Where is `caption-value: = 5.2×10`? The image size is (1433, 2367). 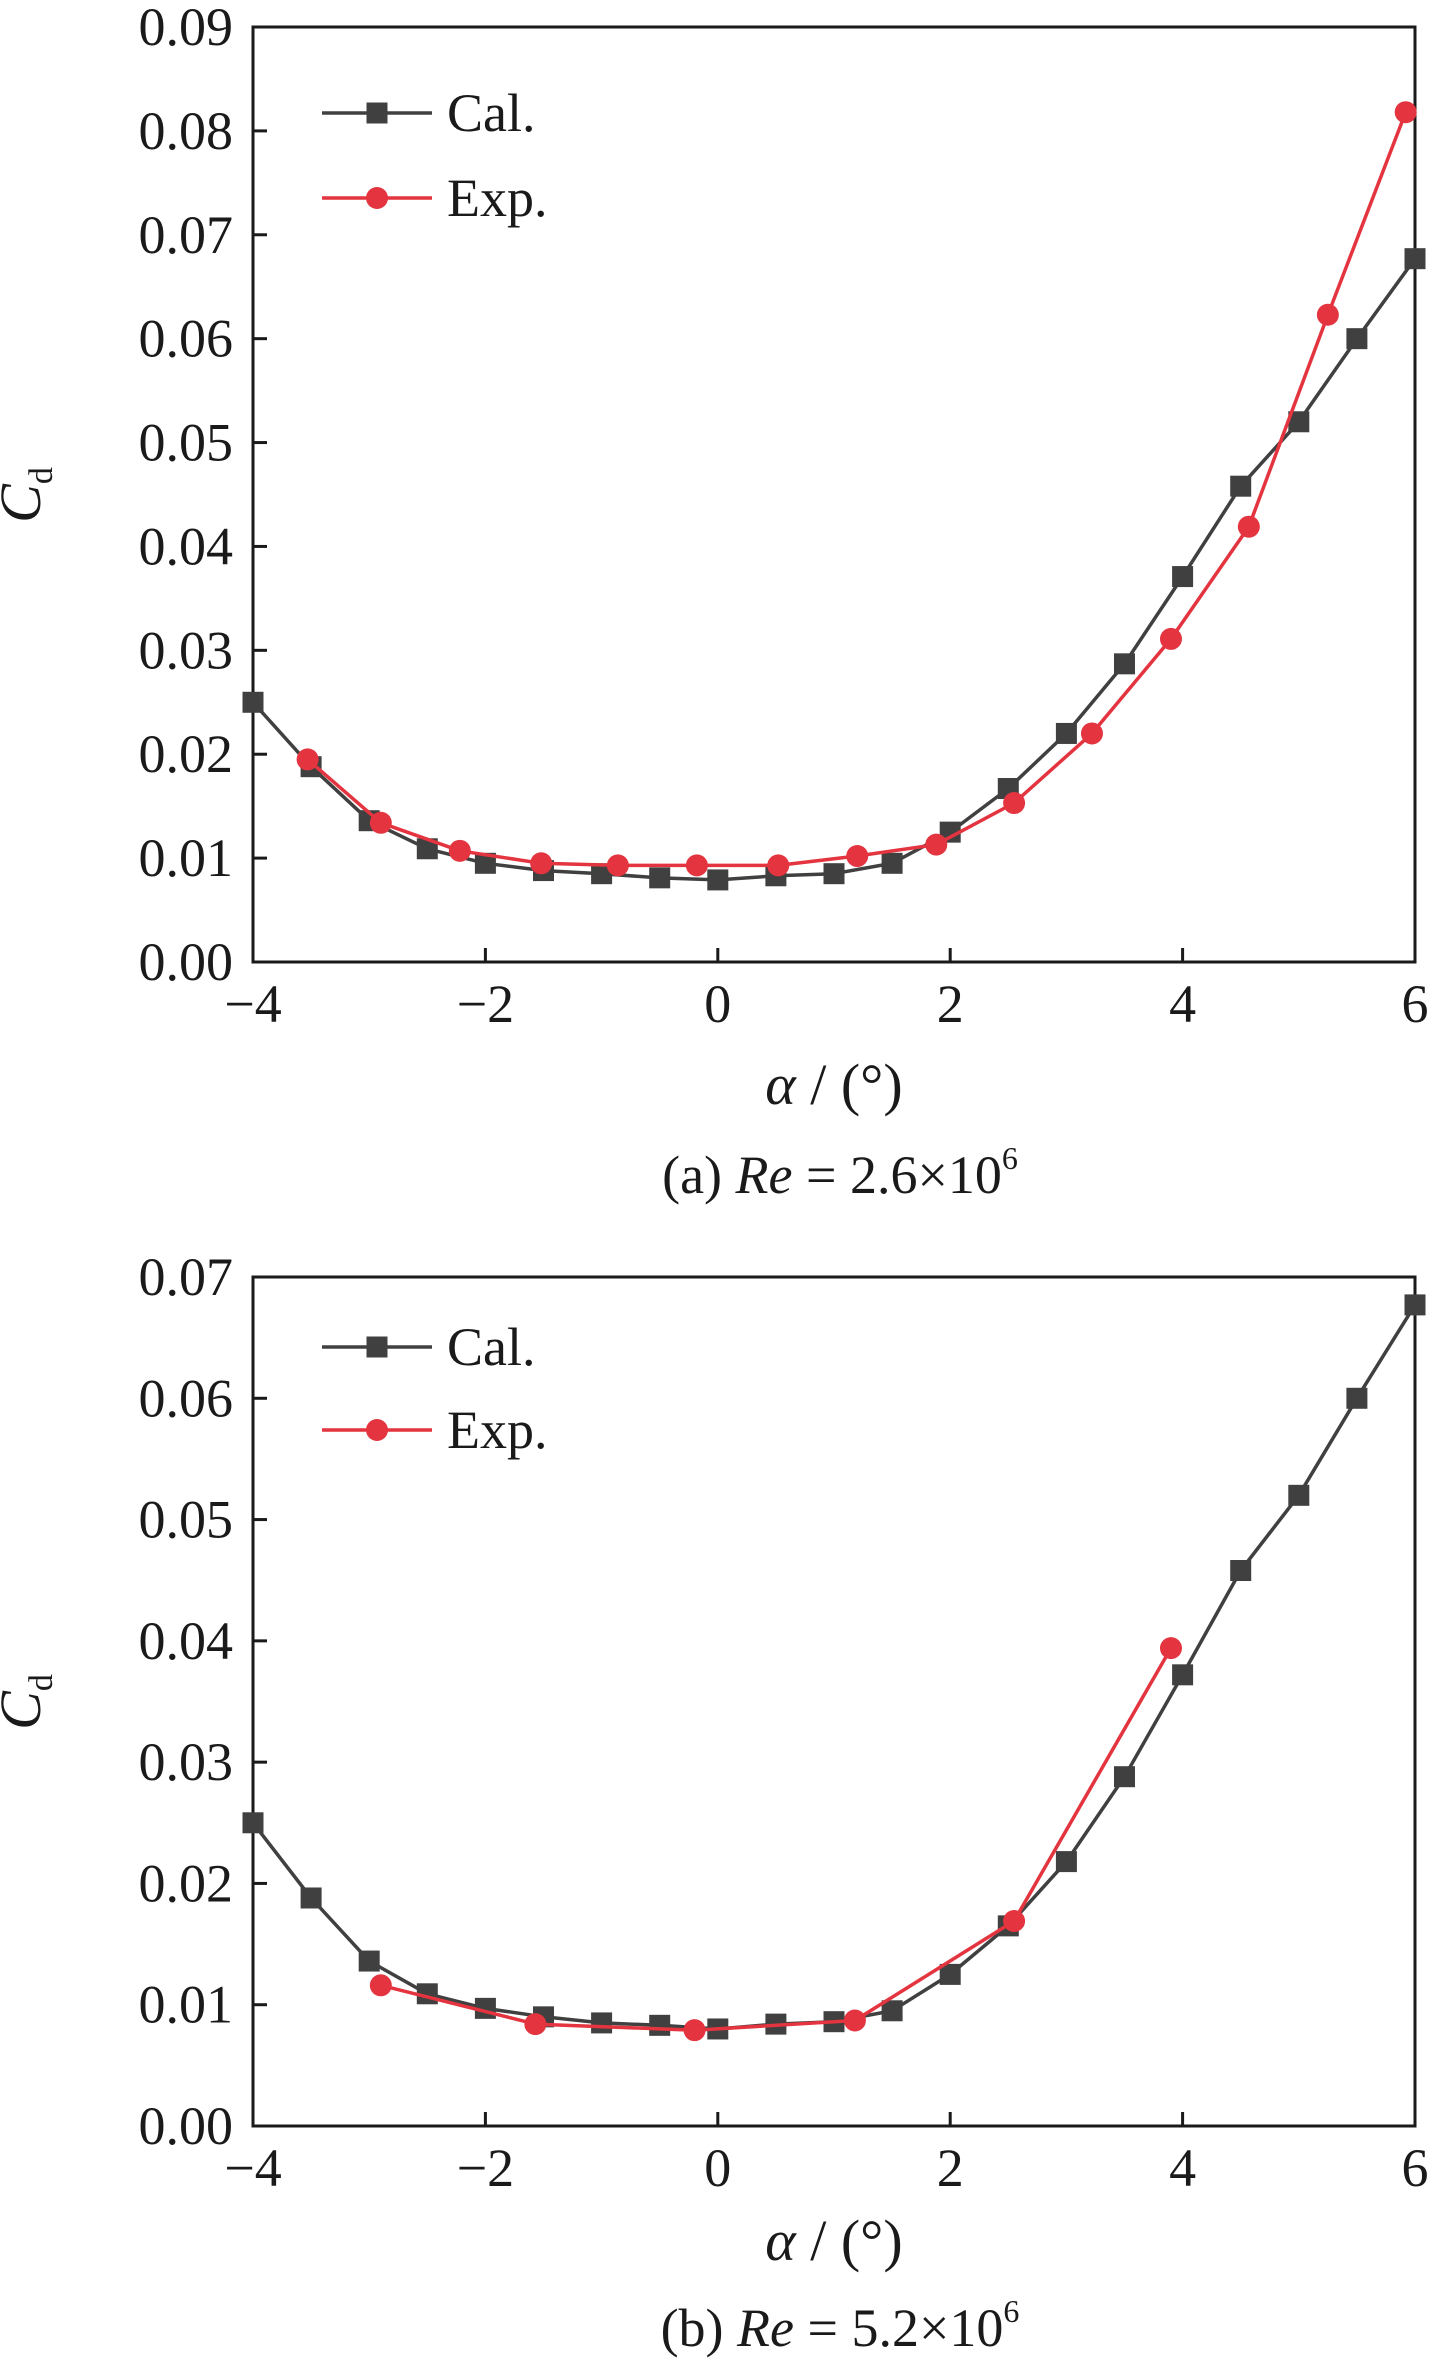
caption-value: = 5.2×10 is located at coordinates (898, 2328).